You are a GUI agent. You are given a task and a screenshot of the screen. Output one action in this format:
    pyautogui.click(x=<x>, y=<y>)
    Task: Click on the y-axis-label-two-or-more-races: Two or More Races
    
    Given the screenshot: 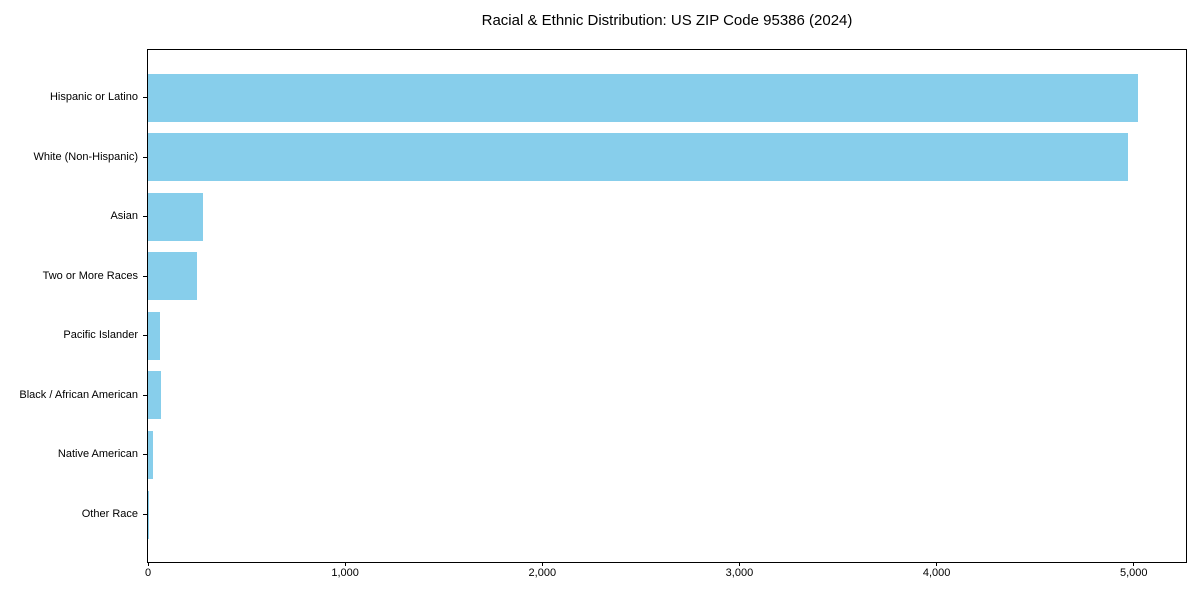 What is the action you would take?
    pyautogui.click(x=90, y=275)
    